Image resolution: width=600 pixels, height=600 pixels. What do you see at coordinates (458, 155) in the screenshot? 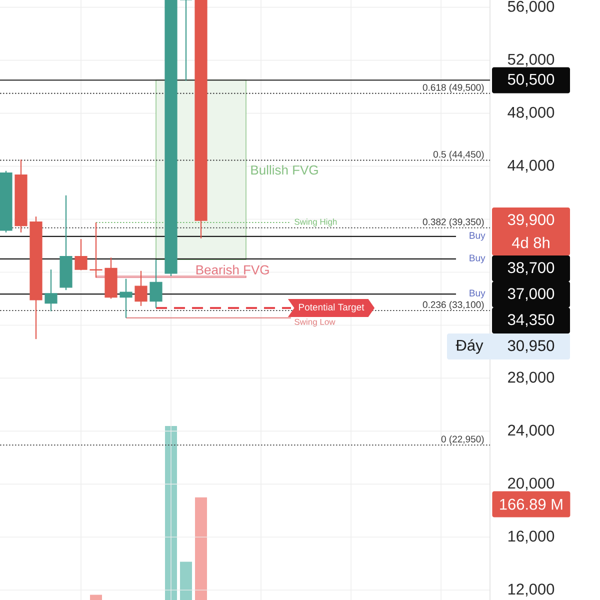
I see `ref-line-label: 0.5 (44,450)` at bounding box center [458, 155].